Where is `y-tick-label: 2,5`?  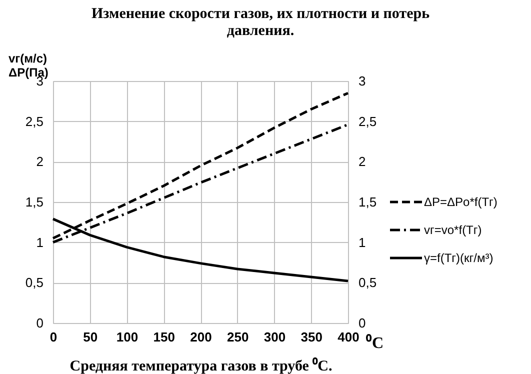
y-tick-label: 2,5 is located at coordinates (34, 121).